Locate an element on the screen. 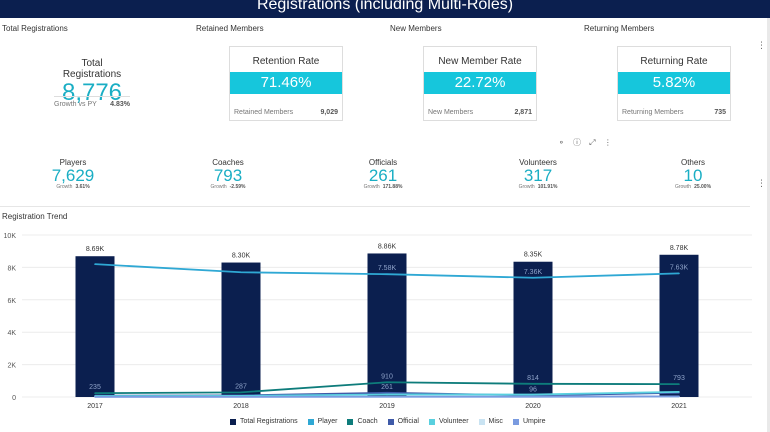  page-title-text: Registrations (including Multi-Roles) is located at coordinates (385, 6).